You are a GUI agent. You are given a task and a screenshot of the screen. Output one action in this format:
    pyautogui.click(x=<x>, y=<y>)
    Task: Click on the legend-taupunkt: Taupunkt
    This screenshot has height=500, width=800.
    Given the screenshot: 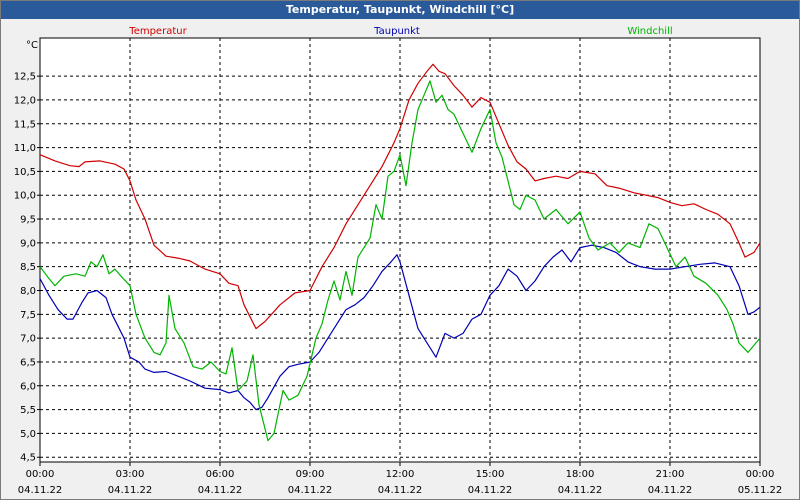 What is the action you would take?
    pyautogui.click(x=396, y=31)
    